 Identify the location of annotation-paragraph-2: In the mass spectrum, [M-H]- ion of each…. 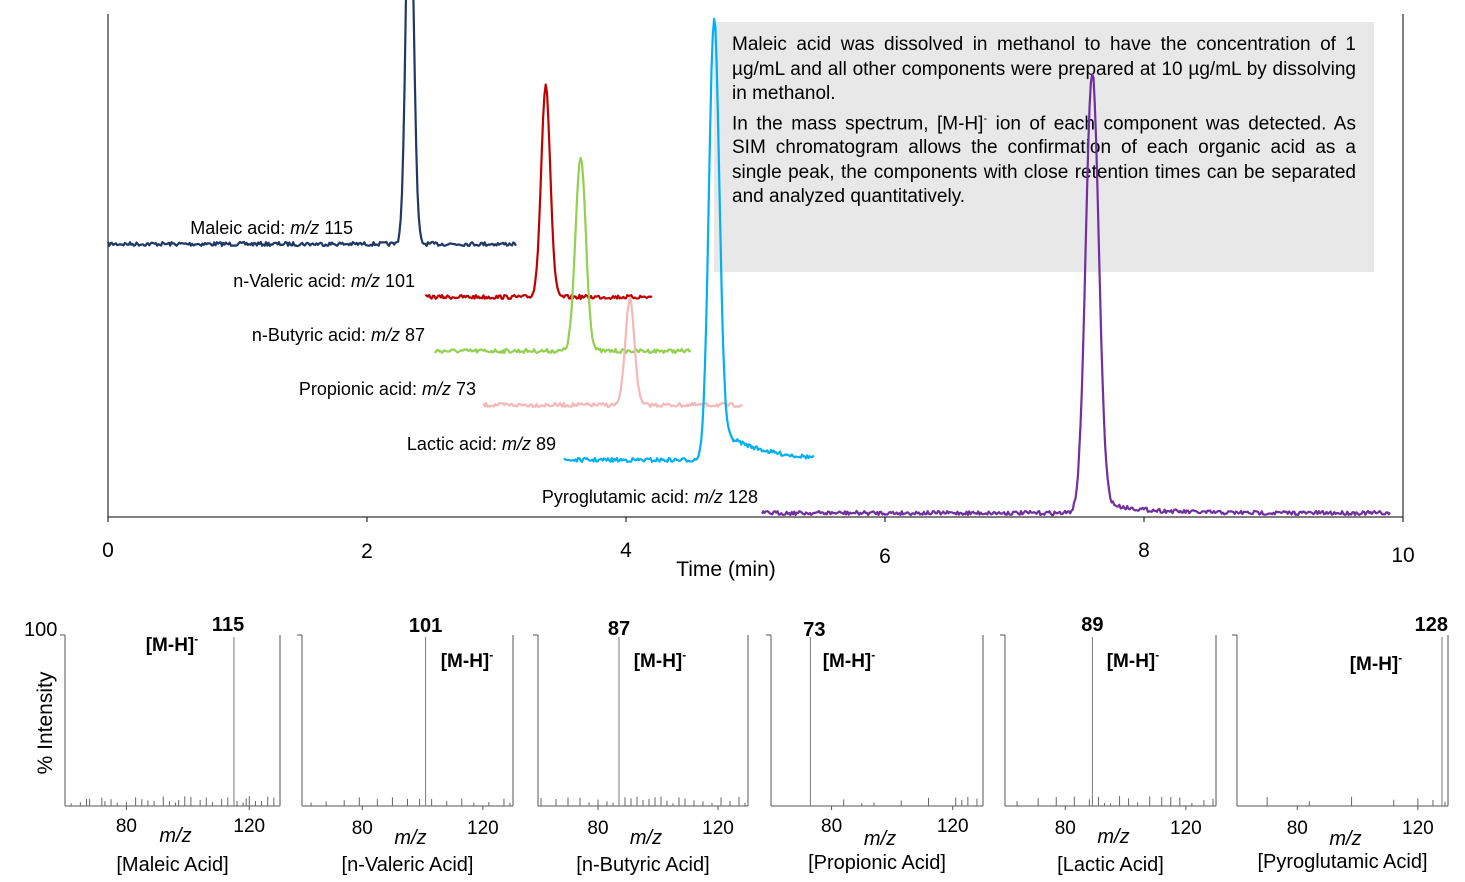
(1044, 158).